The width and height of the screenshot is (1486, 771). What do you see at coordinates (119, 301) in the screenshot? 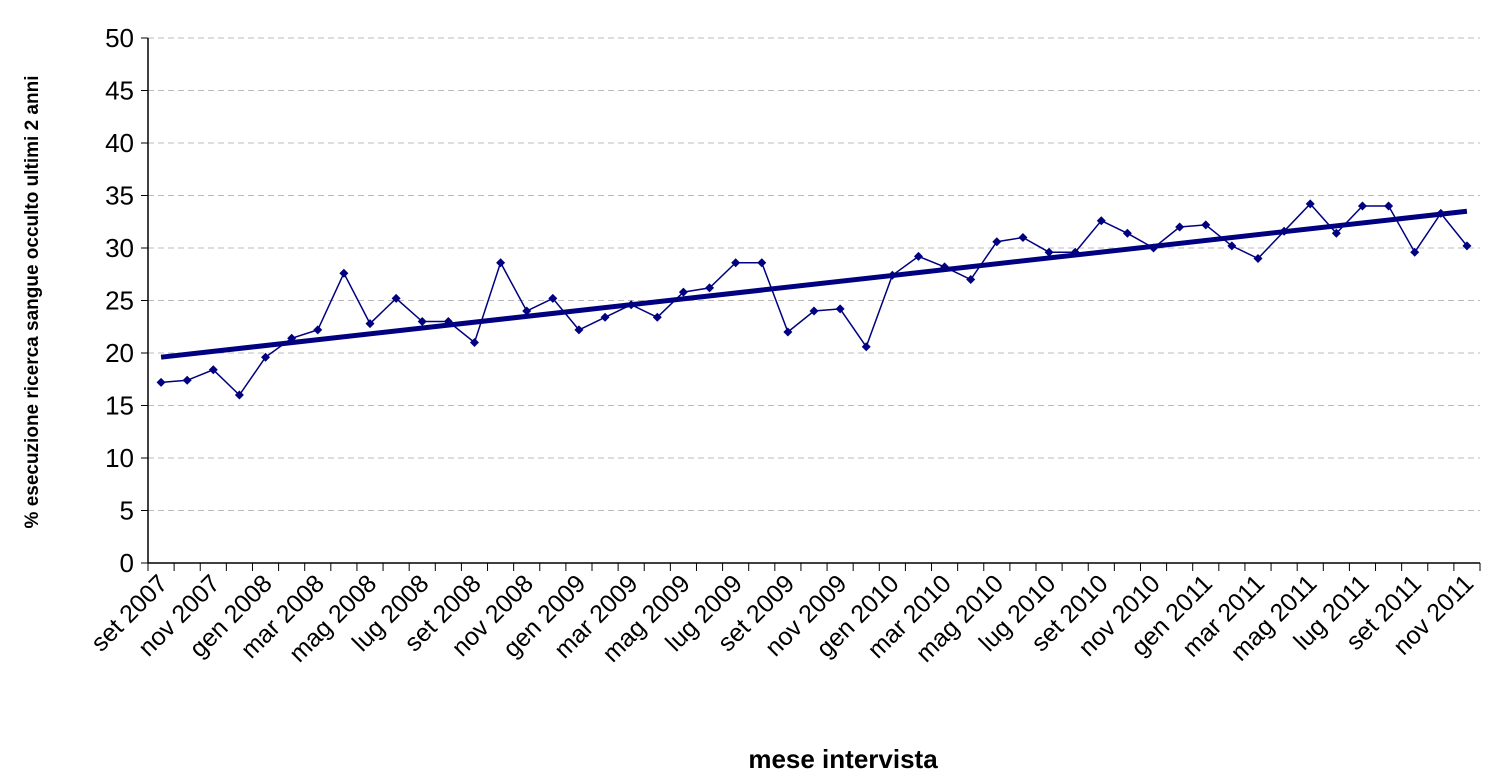
I see `y-tick-label: 25` at bounding box center [119, 301].